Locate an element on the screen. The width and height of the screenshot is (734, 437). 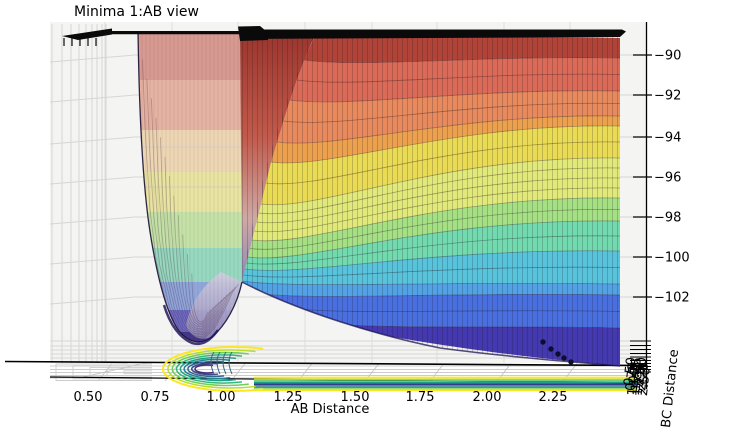
surface-front-edge is located at coordinates (431, 324).